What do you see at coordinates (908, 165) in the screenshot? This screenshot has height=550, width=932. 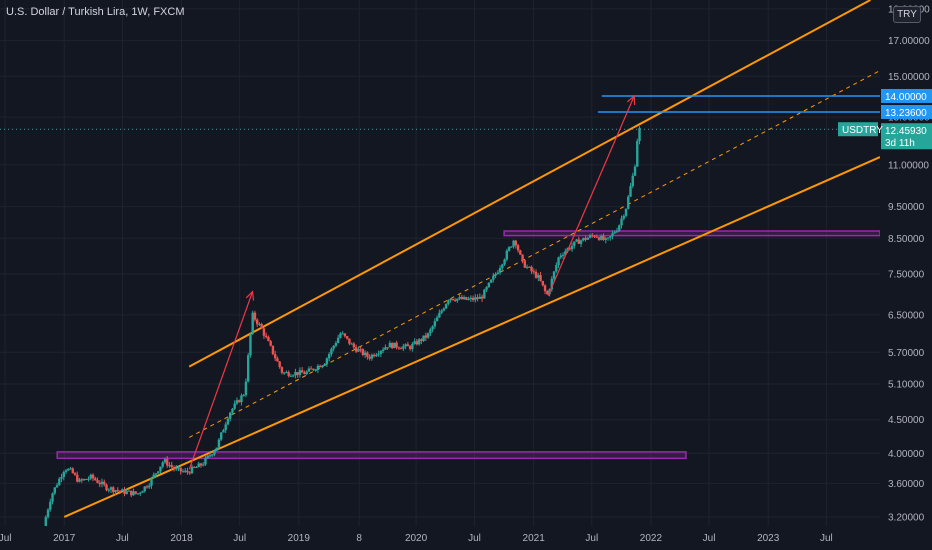 I see `price-tick-label: 11.00000` at bounding box center [908, 165].